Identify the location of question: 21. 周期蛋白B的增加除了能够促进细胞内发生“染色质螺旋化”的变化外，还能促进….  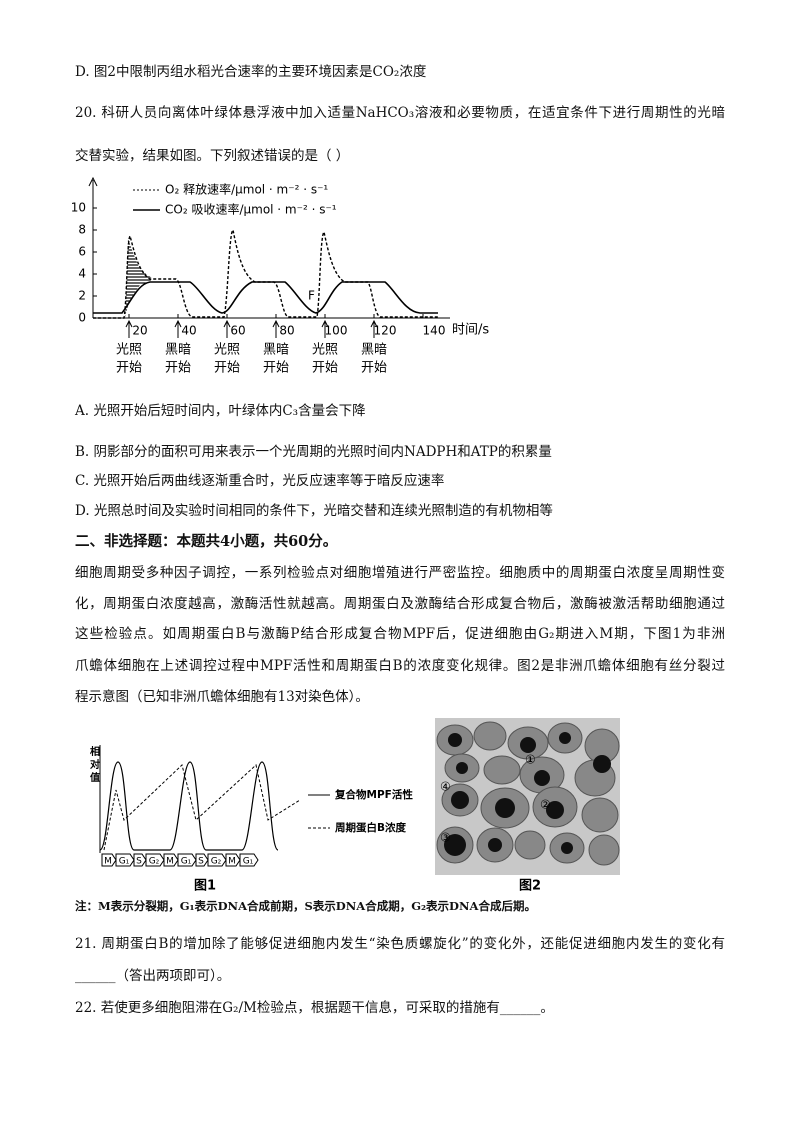
(400, 944).